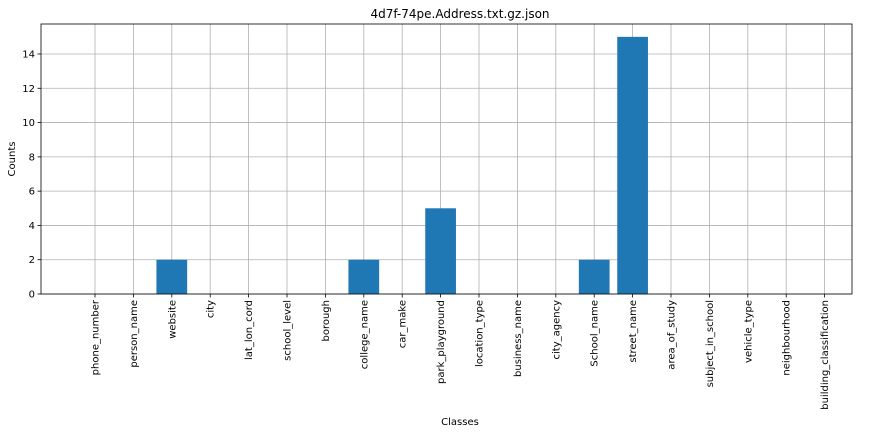  What do you see at coordinates (32, 226) in the screenshot?
I see `y-tick-label: 4` at bounding box center [32, 226].